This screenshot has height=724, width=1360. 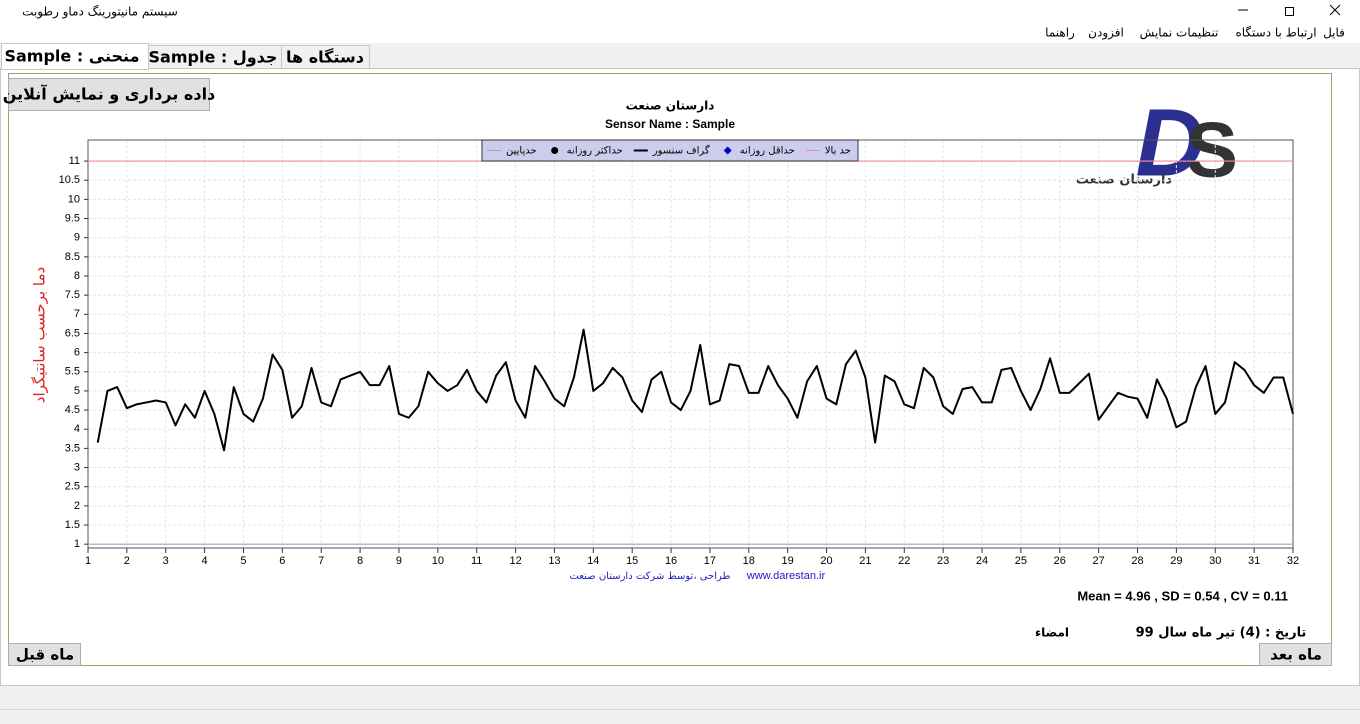 What do you see at coordinates (360, 561) in the screenshot?
I see `x-tick-label: 8` at bounding box center [360, 561].